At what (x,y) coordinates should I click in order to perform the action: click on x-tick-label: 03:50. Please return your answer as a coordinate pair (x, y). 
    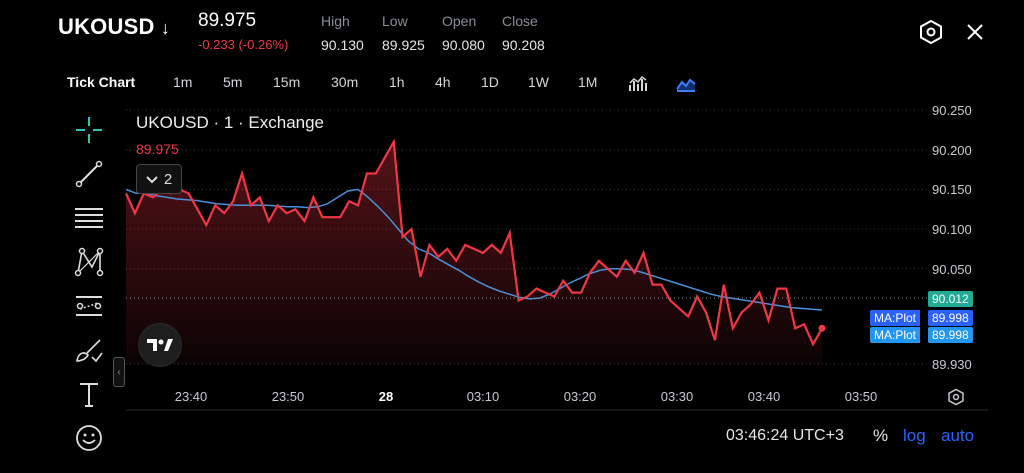
    Looking at the image, I should click on (861, 396).